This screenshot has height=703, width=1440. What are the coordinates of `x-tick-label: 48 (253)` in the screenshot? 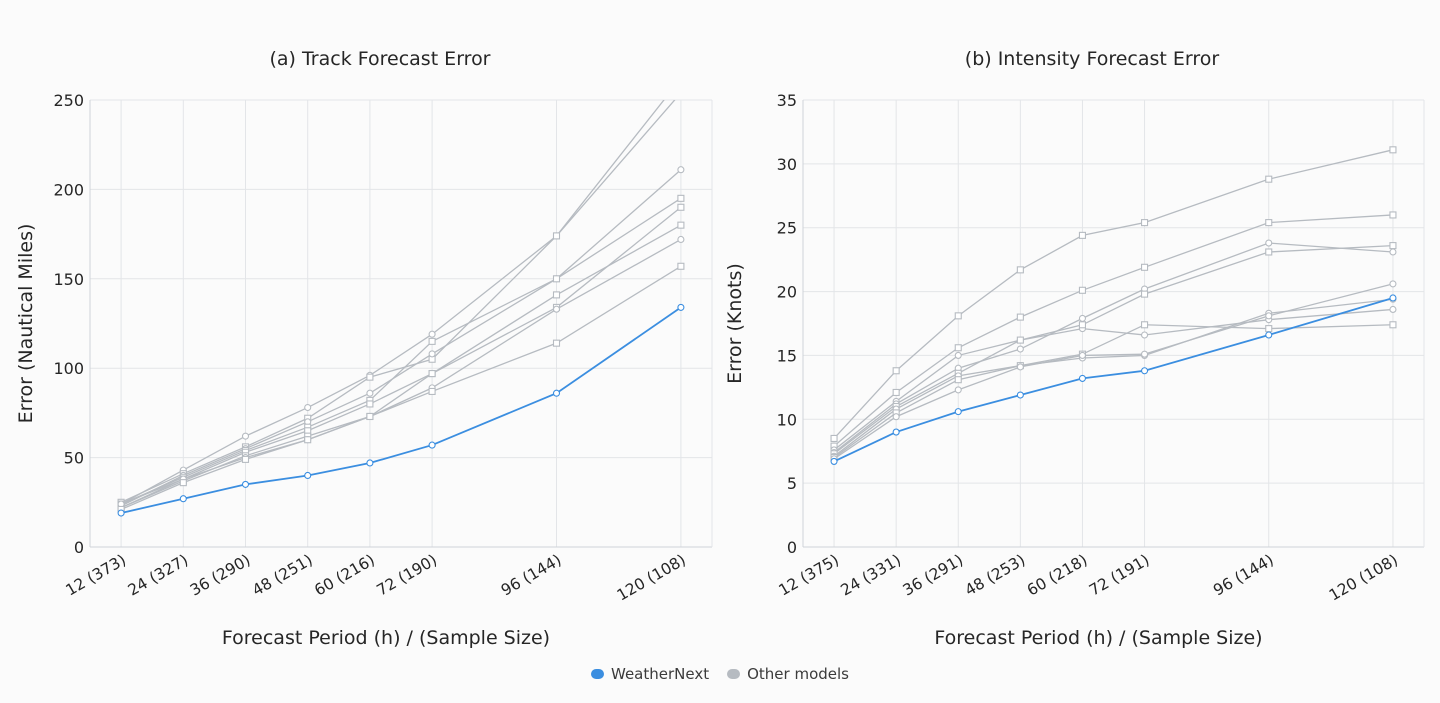 It's located at (995, 575).